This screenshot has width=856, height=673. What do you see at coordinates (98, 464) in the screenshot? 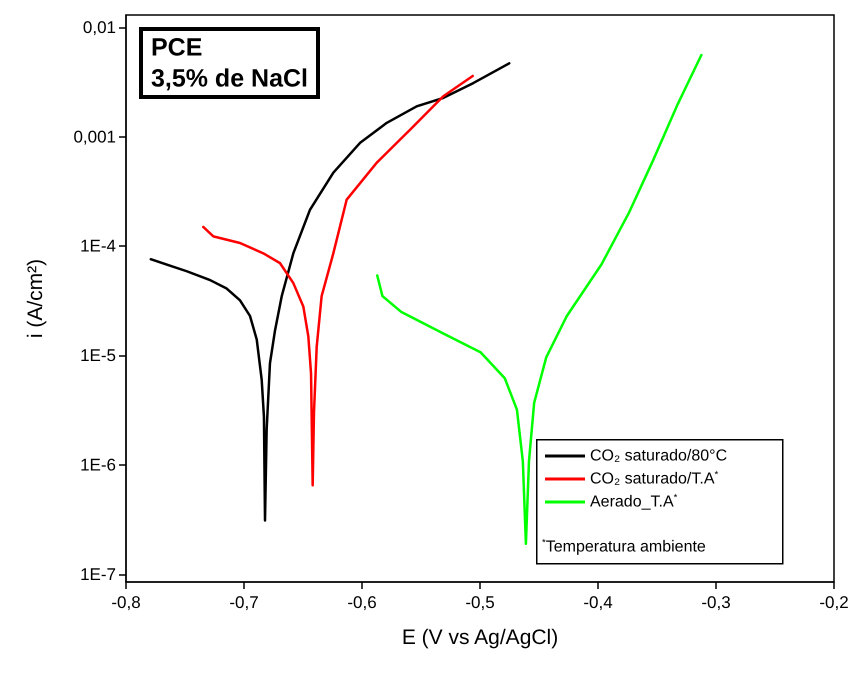
I see `y-tick-label: 1E-6` at bounding box center [98, 464].